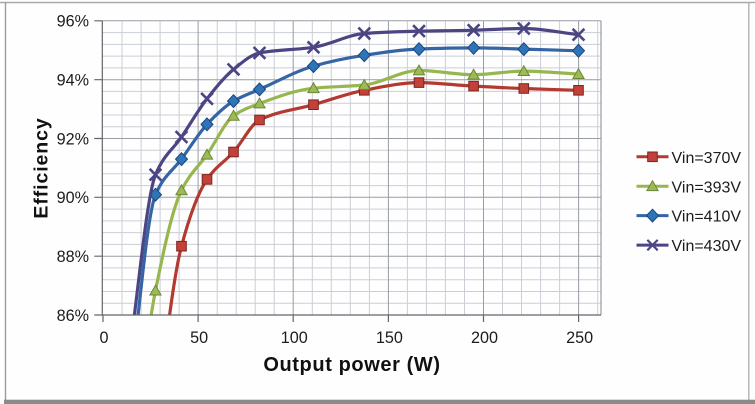 This screenshot has height=404, width=755. I want to click on svg-text: Efficiency, so click(42, 167).